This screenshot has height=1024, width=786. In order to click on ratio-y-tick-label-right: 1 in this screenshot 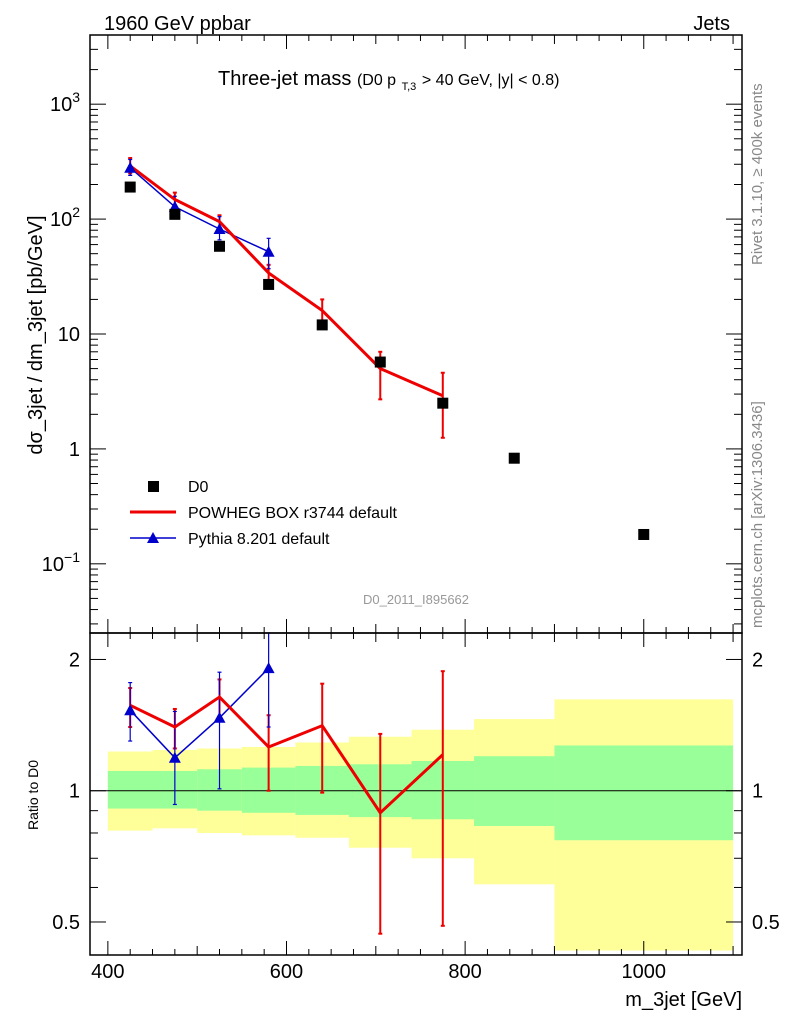, I will do `click(757, 792)`.